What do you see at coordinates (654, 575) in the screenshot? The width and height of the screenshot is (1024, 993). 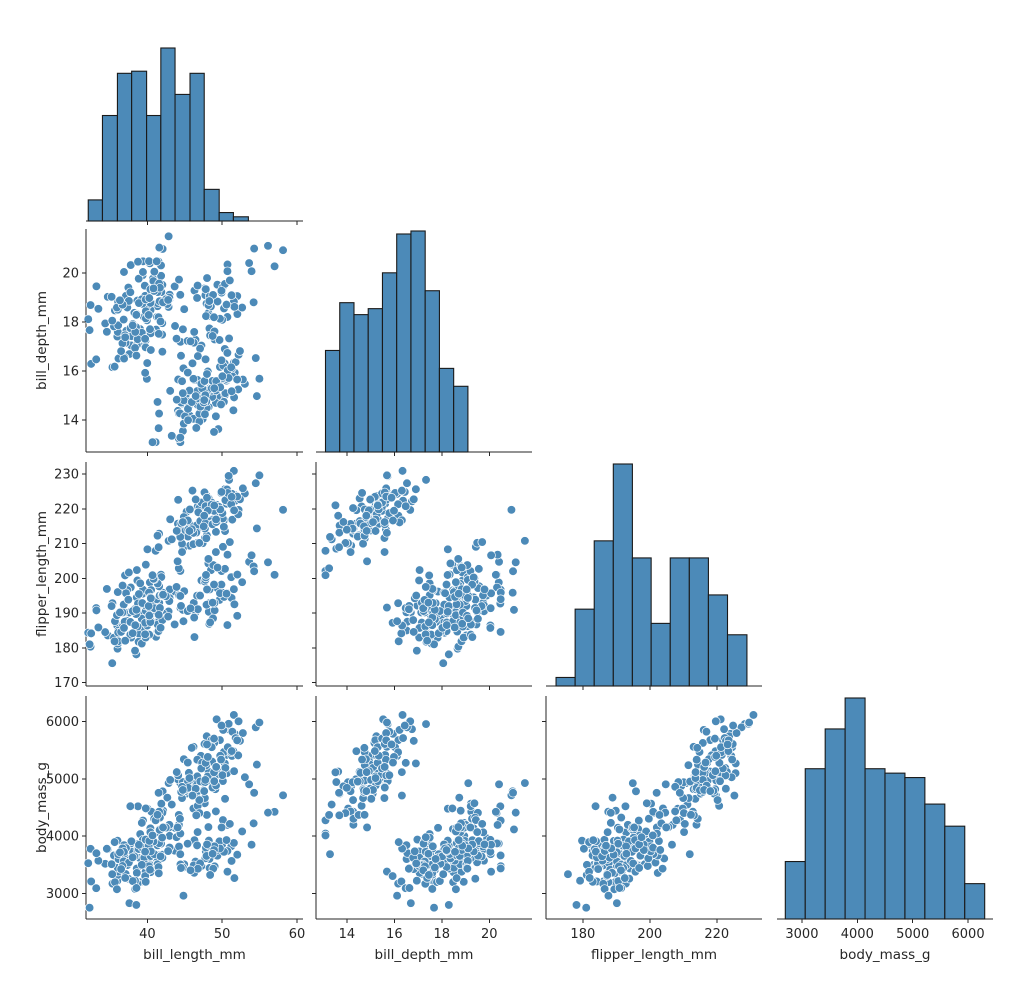 I see `histogram-flipper_length_mm` at bounding box center [654, 575].